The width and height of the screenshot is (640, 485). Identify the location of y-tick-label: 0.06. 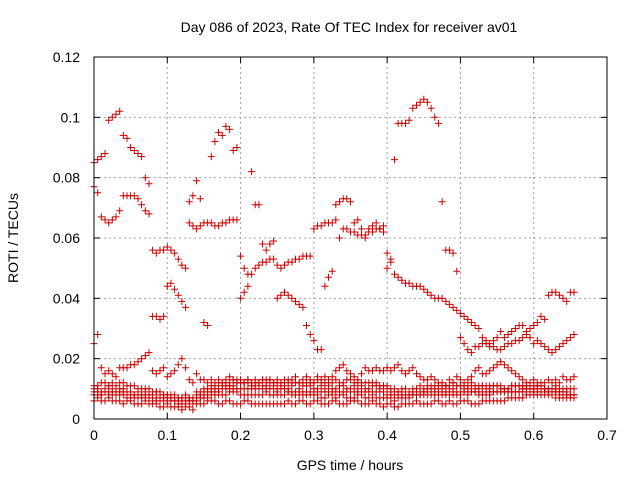
(66, 238).